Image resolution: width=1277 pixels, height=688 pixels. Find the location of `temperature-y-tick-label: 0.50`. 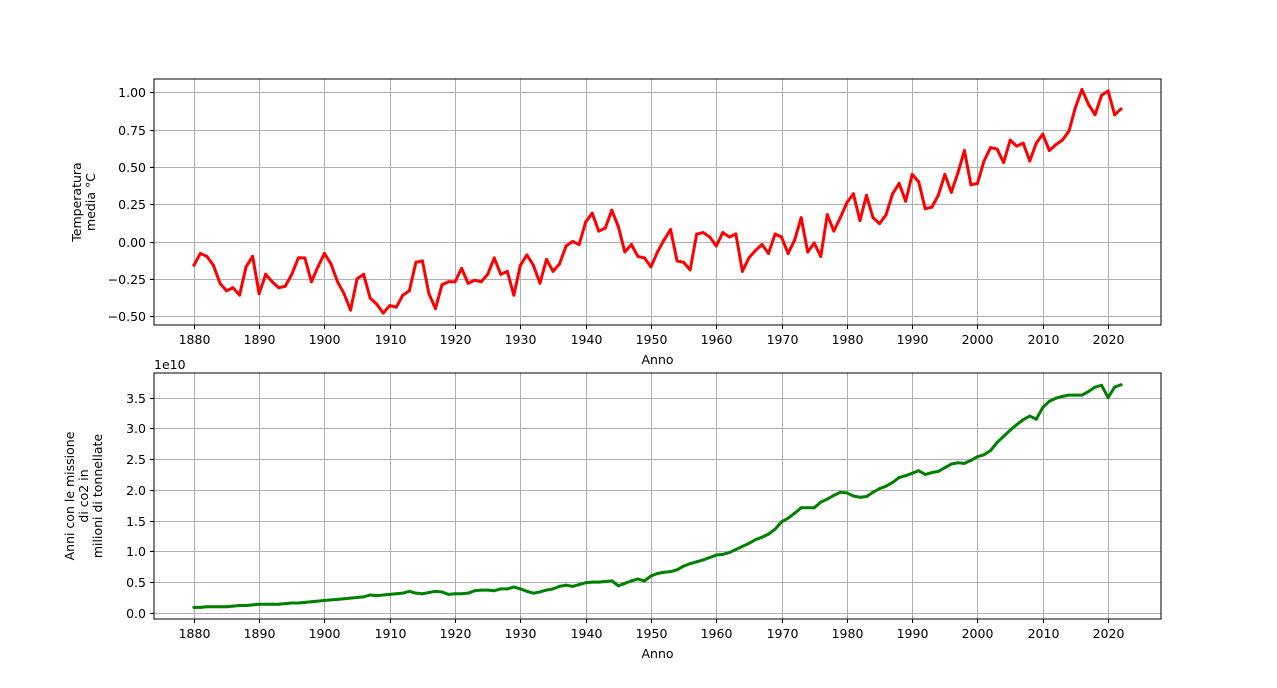

temperature-y-tick-label: 0.50 is located at coordinates (132, 167).